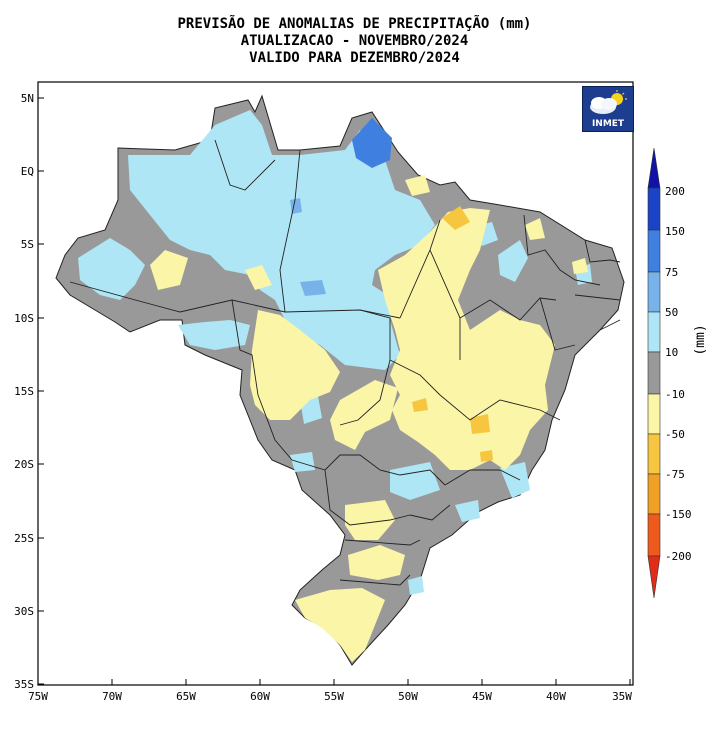 Image resolution: width=709 pixels, height=731 pixels. What do you see at coordinates (112, 696) in the screenshot?
I see `lon-label: 70W` at bounding box center [112, 696].